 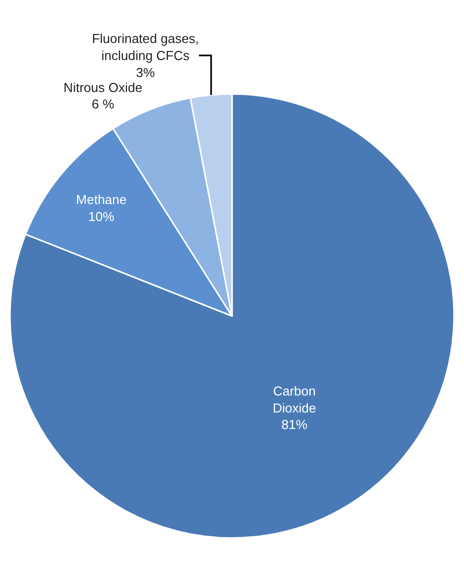 What do you see at coordinates (145, 47) in the screenshot?
I see `slice-label: Fluorinated gases, including CFCs` at bounding box center [145, 47].